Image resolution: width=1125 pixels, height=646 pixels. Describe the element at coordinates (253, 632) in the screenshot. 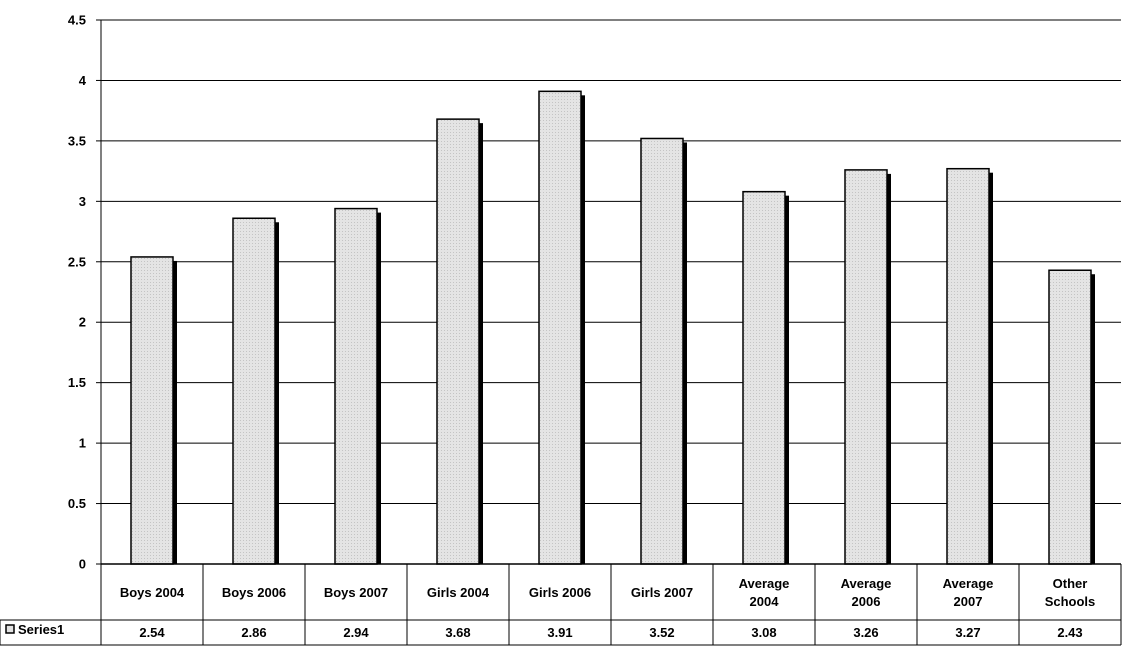

I see `data-label: 2.86` at that location.